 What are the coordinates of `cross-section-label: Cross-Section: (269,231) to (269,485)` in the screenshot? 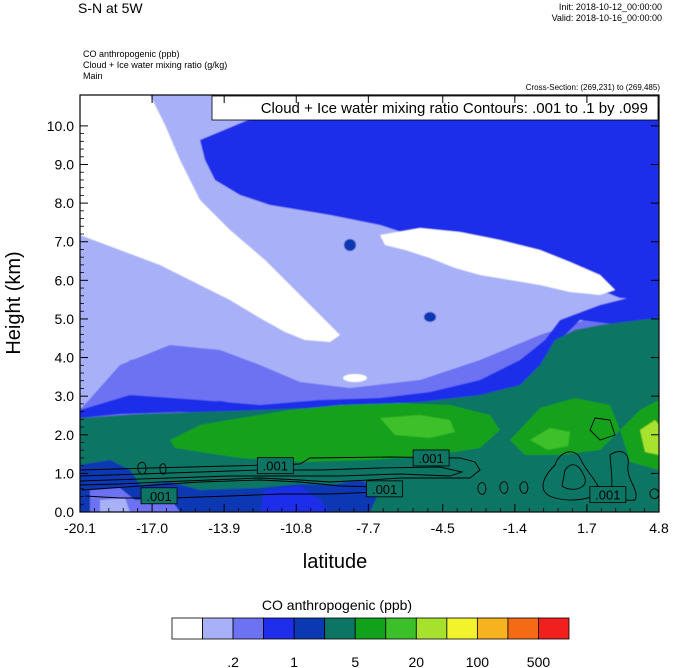 It's located at (592, 87).